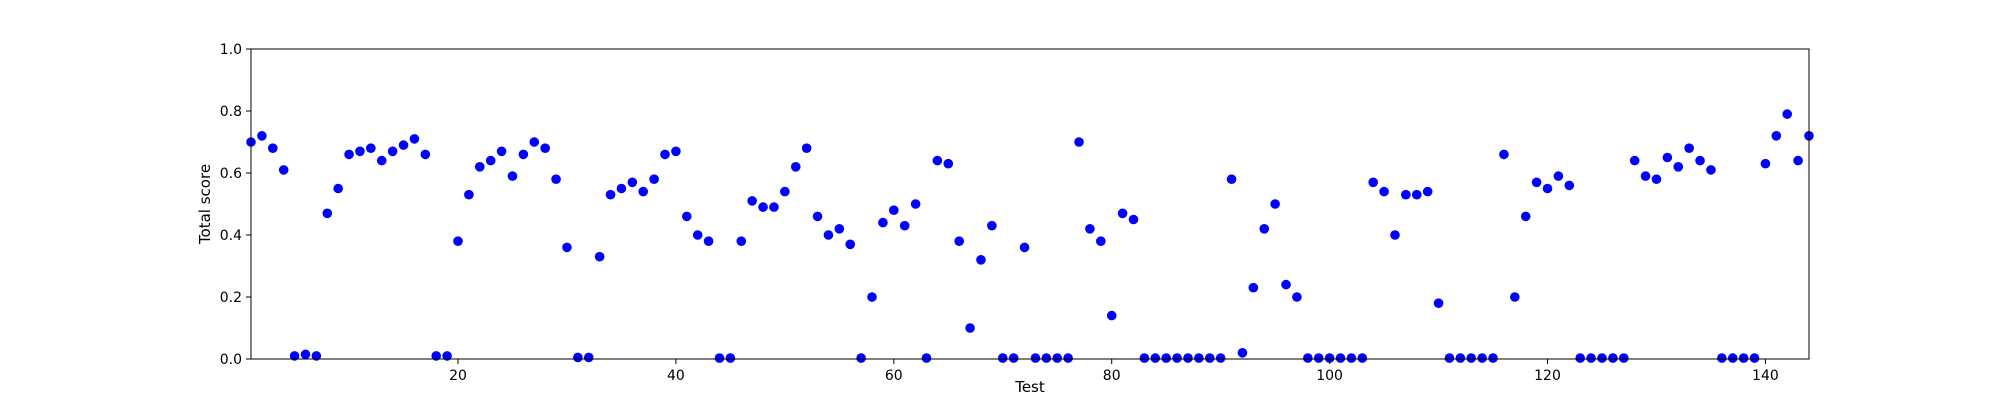 The image size is (2000, 400). What do you see at coordinates (1765, 376) in the screenshot?
I see `x-tick-label: 140` at bounding box center [1765, 376].